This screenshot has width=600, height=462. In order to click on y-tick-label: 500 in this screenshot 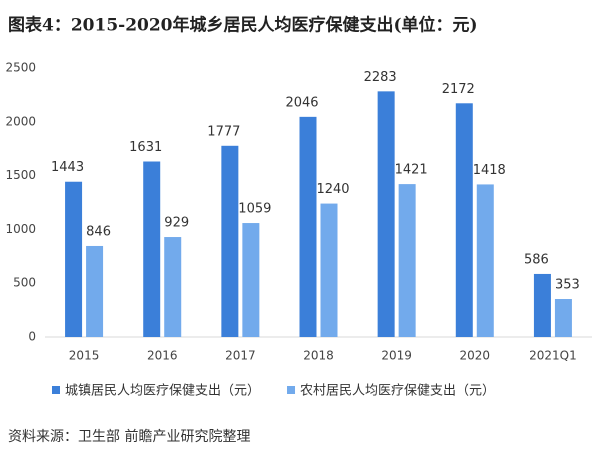, I will do `click(24, 283)`.